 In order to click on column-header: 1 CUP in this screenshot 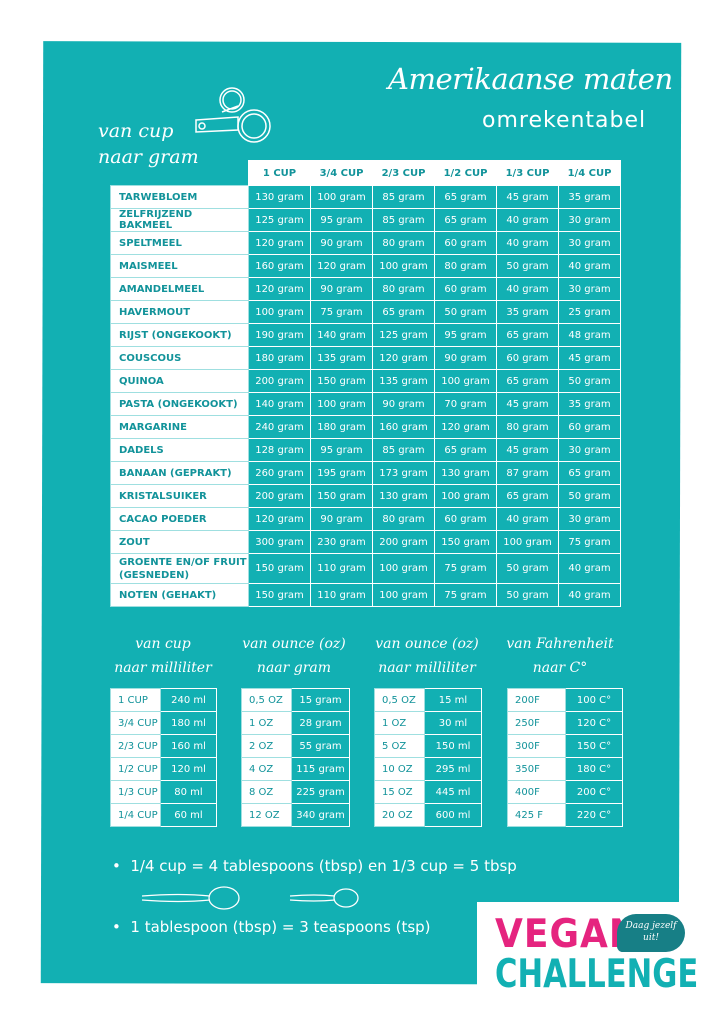, I will do `click(279, 173)`.